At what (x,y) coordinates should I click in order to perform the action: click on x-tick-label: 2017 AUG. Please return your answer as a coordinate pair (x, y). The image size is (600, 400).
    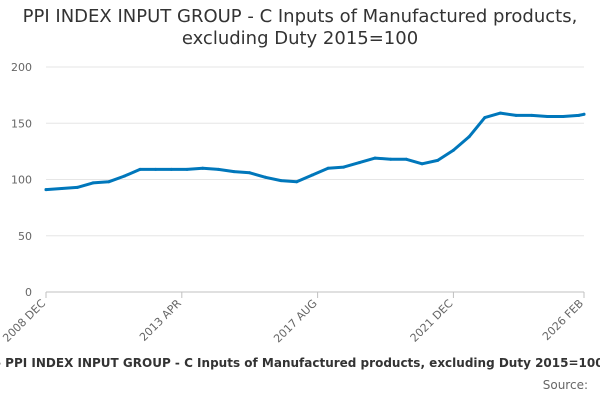
    Looking at the image, I should click on (295, 321).